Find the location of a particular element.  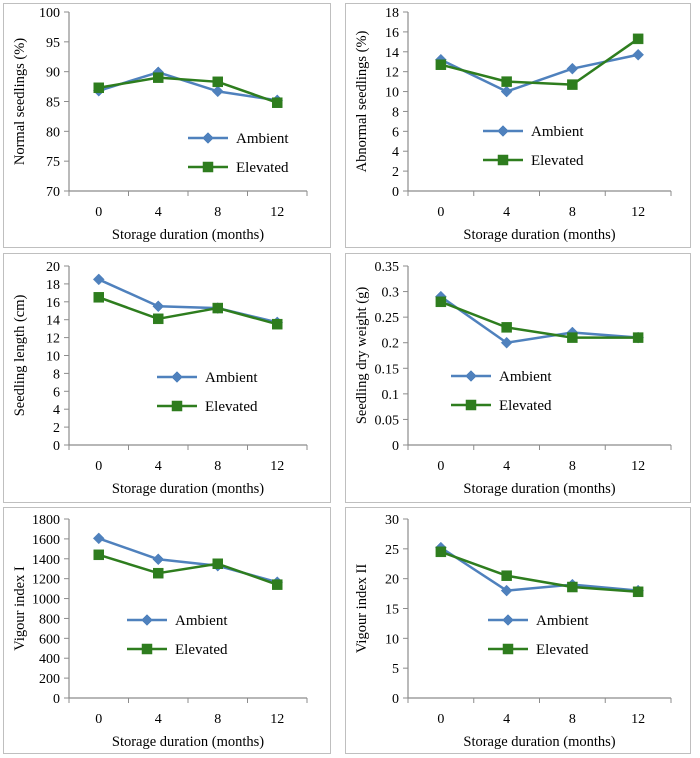

y-tick-label: 1800 is located at coordinates (46, 520).